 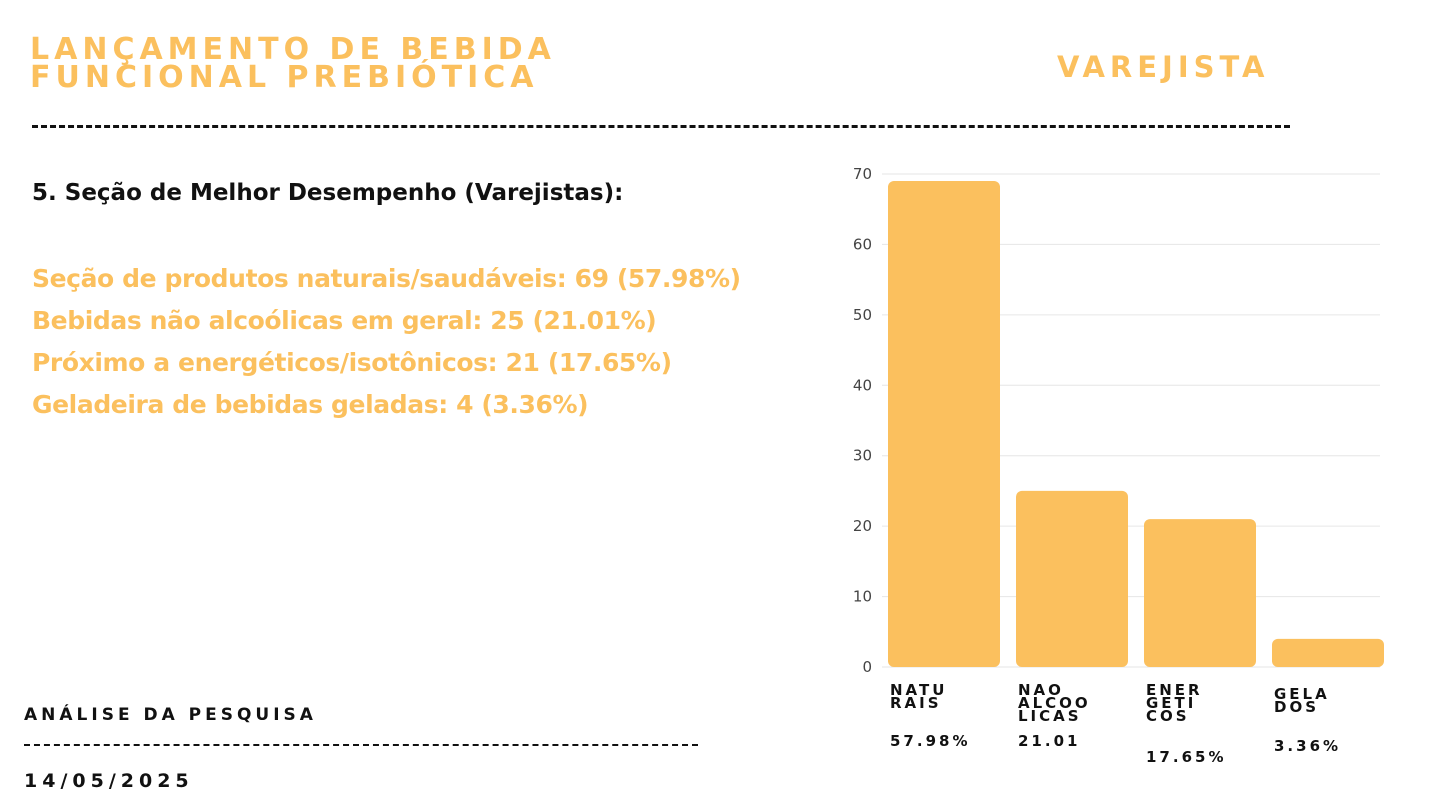 What do you see at coordinates (284, 77) in the screenshot?
I see `page-title-line-2: FUNCIONAL PREBIÓTICA` at bounding box center [284, 77].